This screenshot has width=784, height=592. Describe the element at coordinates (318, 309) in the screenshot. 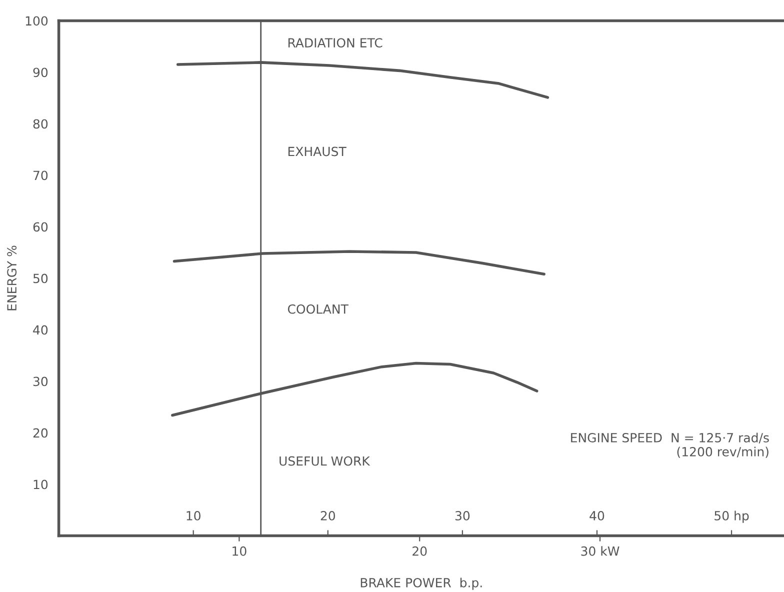

I see `annotation: COOLANT` at that location.